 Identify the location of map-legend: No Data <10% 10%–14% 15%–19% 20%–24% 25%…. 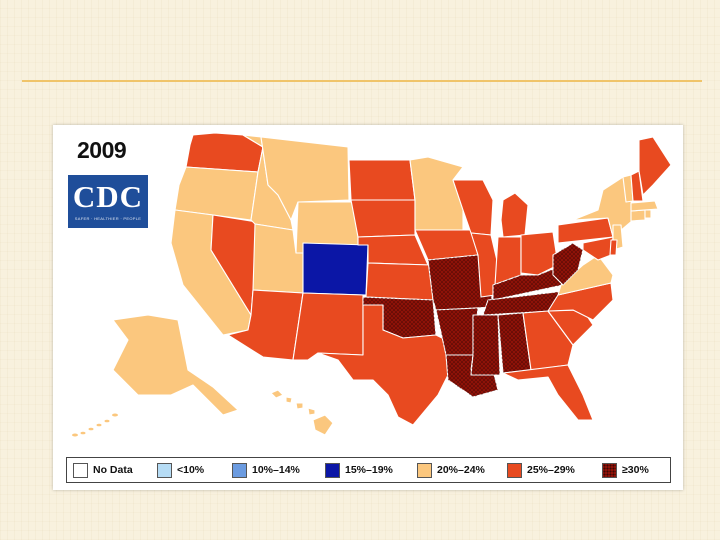
(368, 470).